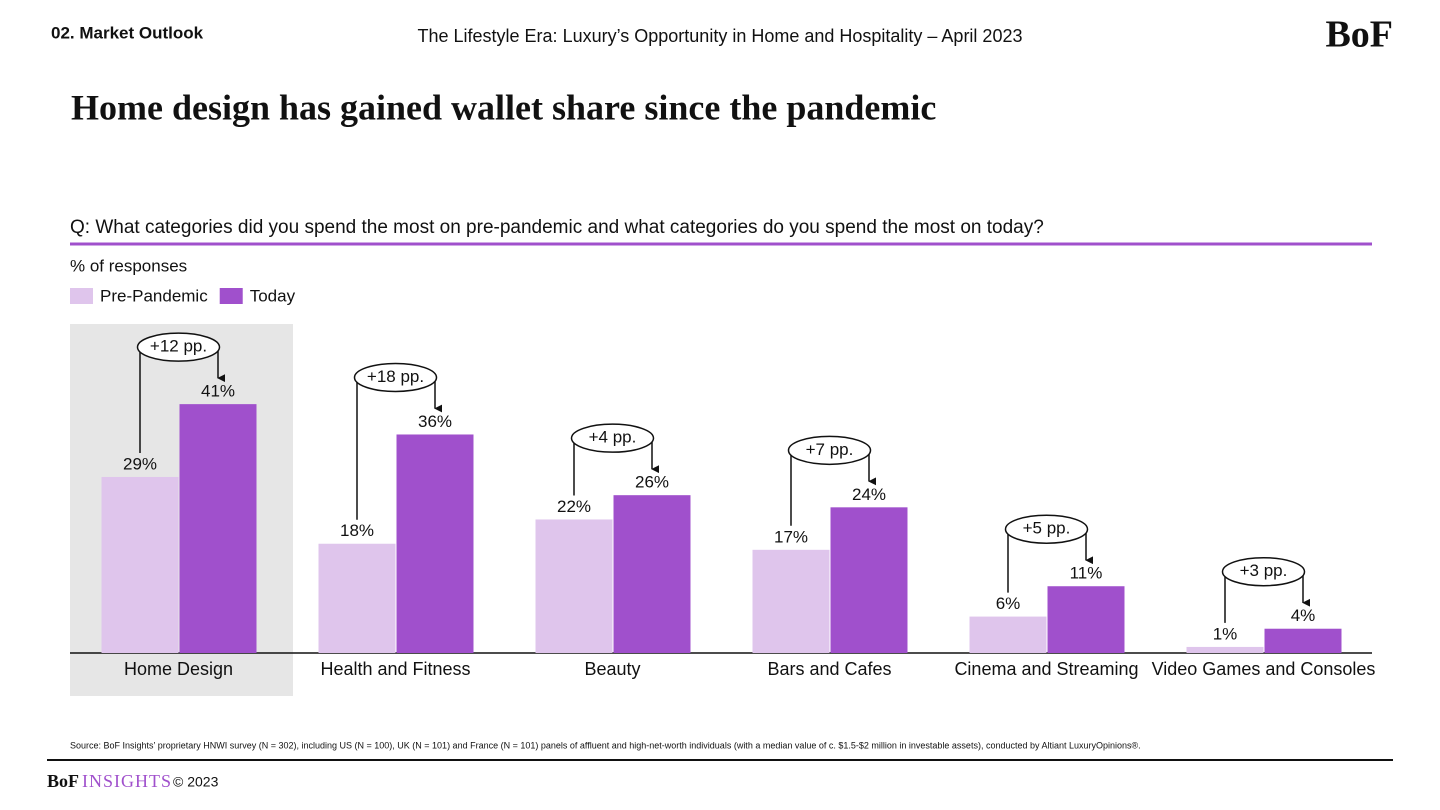  What do you see at coordinates (435, 421) in the screenshot?
I see `value-label: 36%` at bounding box center [435, 421].